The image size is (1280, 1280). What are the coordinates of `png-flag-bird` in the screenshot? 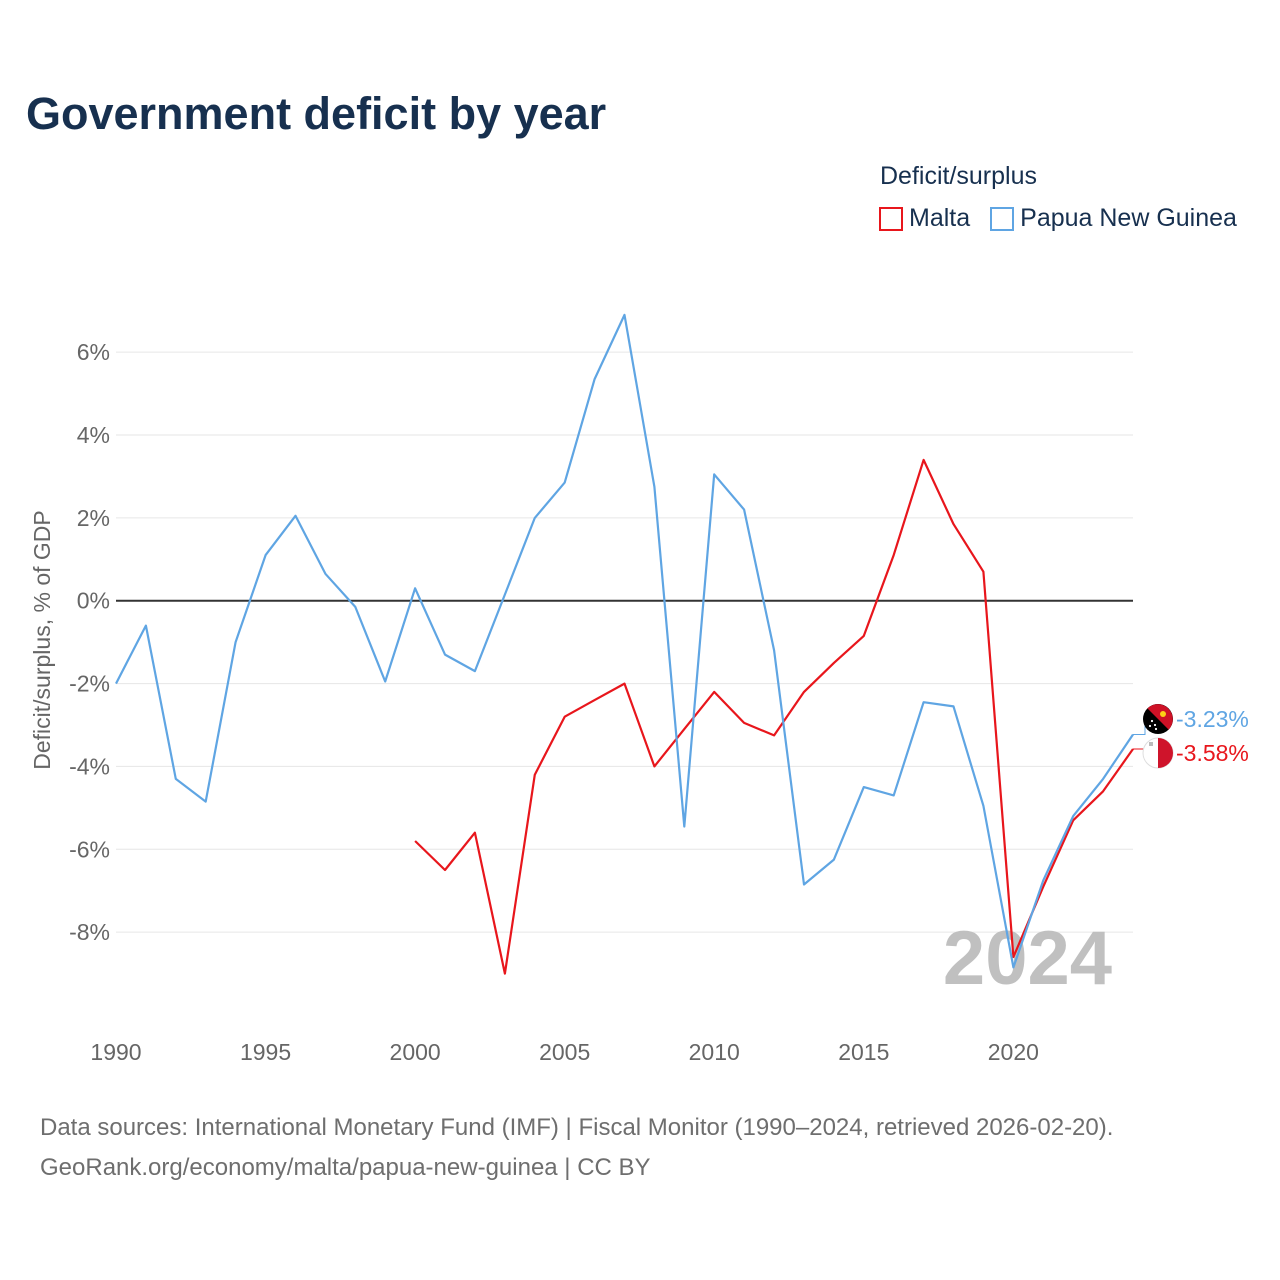 It's located at (1163, 714).